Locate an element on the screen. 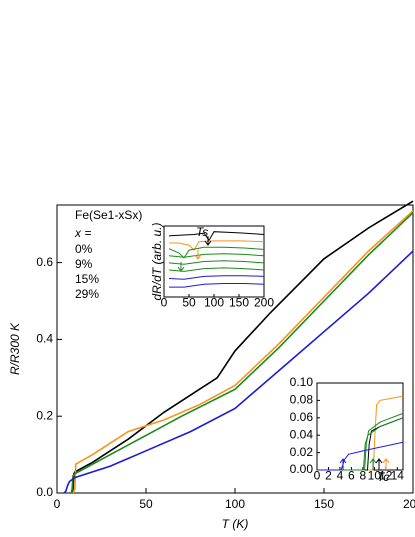 Image resolution: width=415 pixels, height=537 pixels. plot-frame is located at coordinates (360, 426).